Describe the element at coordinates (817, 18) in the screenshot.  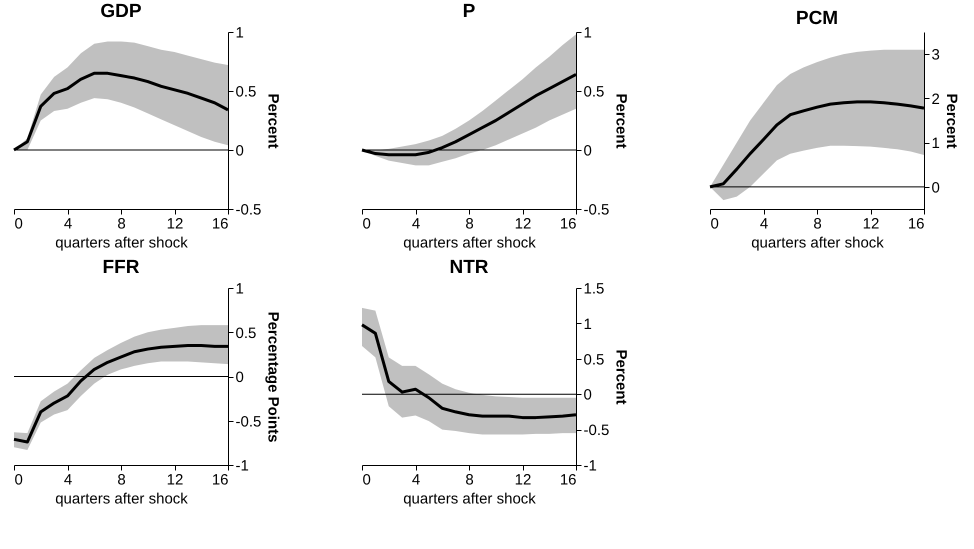
I see `chart-title: PCM` at that location.